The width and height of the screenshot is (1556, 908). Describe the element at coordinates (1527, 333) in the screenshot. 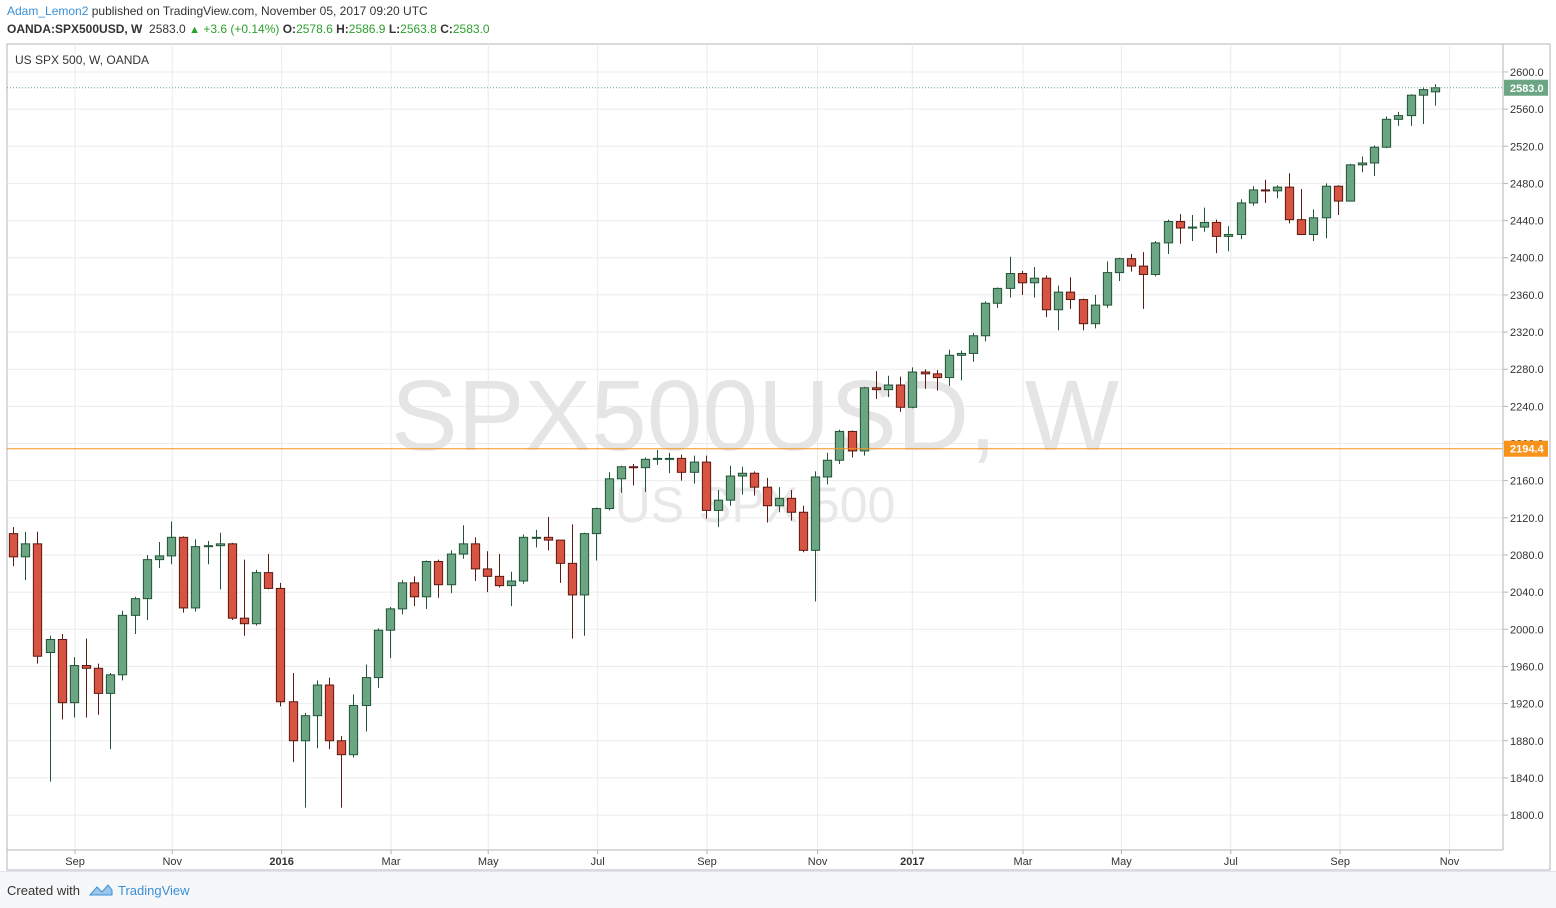

I see `y-tick-label: 2320.0` at that location.